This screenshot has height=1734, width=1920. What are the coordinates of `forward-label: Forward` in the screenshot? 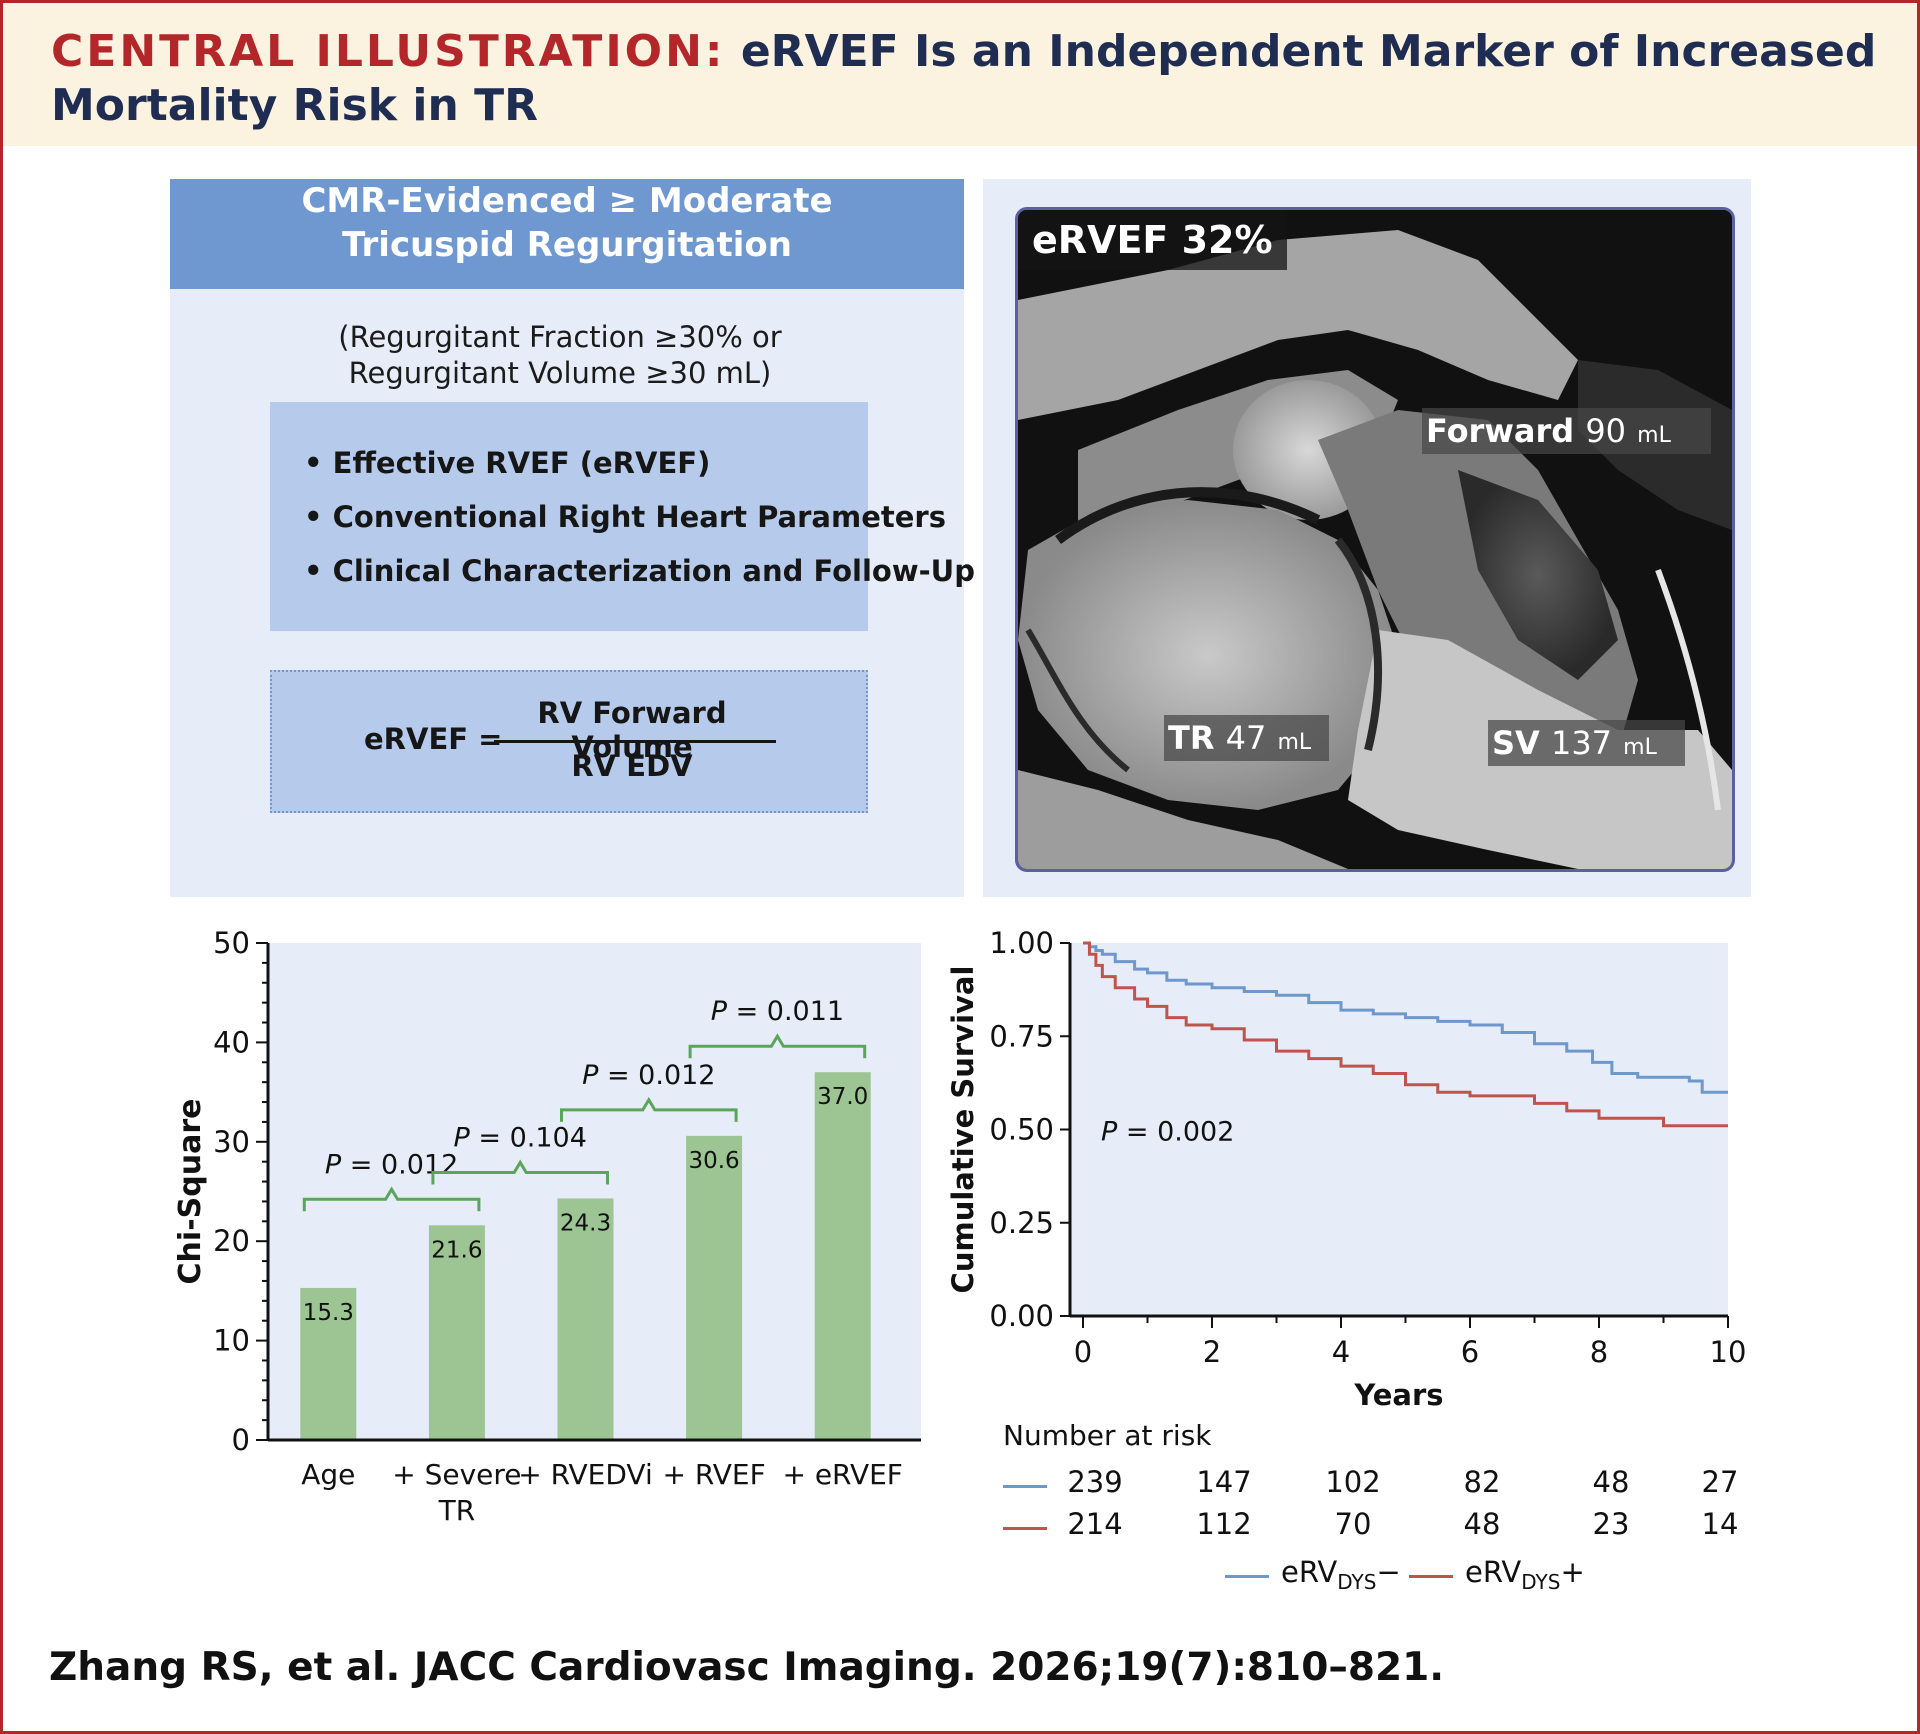 It's located at (1500, 431).